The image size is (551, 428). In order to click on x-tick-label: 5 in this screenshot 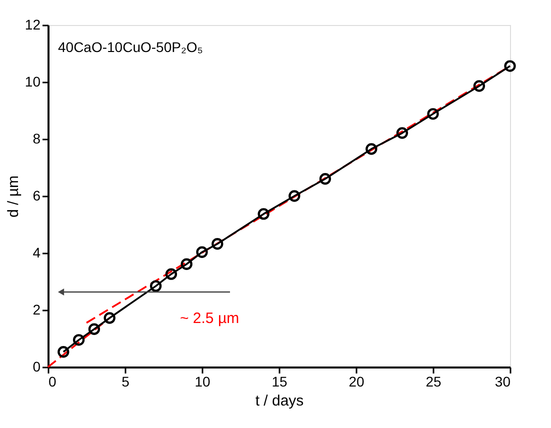, I will do `click(126, 382)`.